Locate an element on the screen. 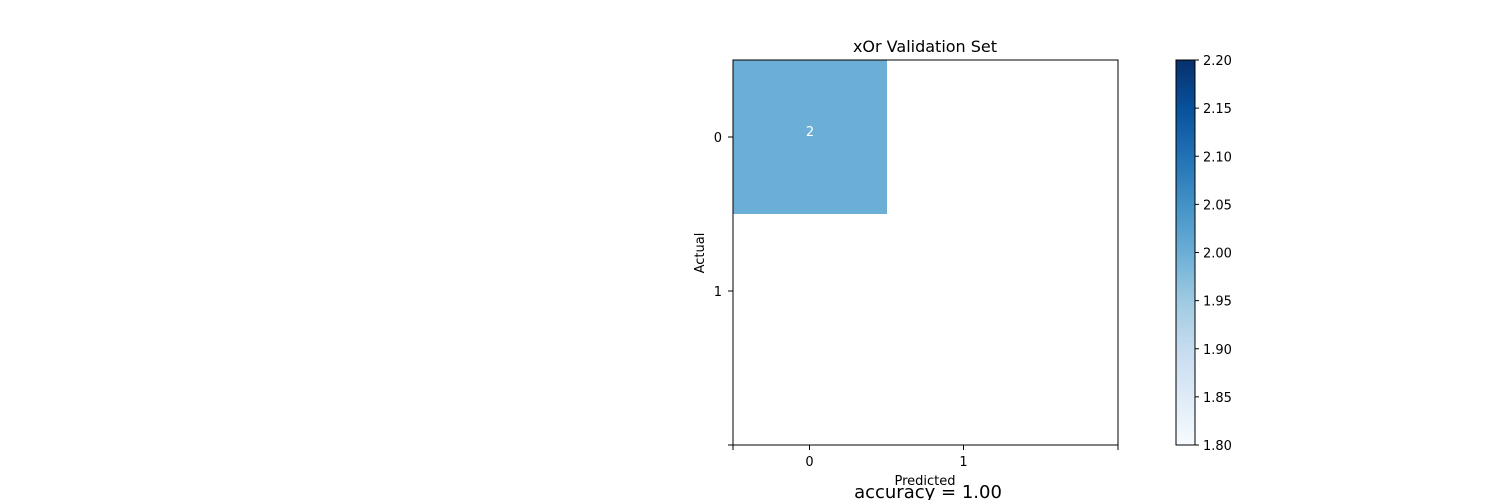 This screenshot has width=1500, height=500. heatmap-cells: 2 is located at coordinates (810, 137).